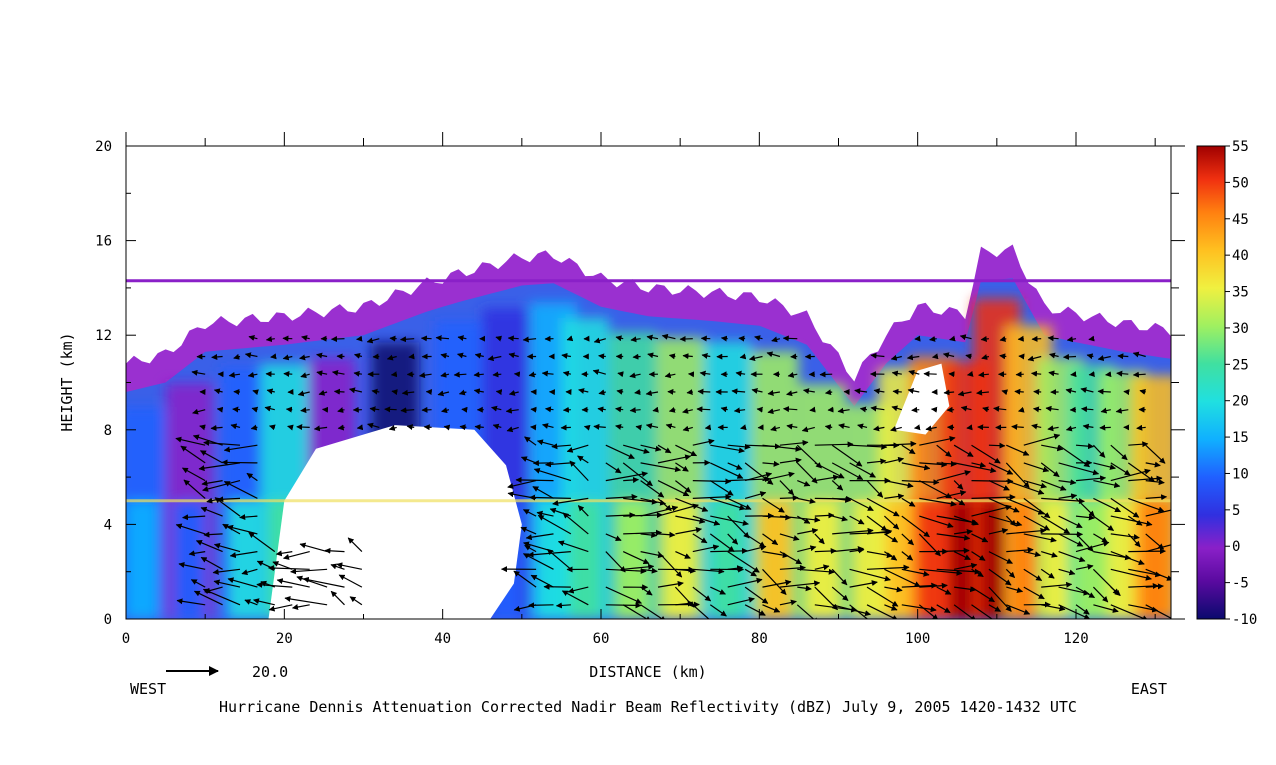  Describe the element at coordinates (1240, 329) in the screenshot. I see `colorbar-tick-label: 30` at that location.